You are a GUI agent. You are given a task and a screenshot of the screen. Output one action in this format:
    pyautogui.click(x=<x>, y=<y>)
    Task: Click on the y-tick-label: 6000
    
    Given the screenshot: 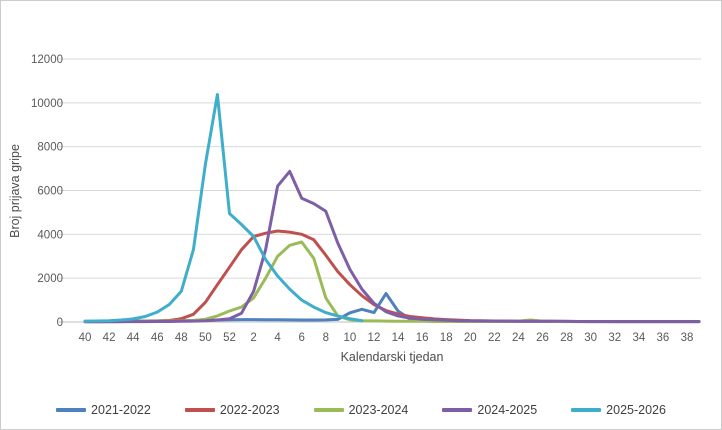 What is the action you would take?
    pyautogui.click(x=50, y=192)
    